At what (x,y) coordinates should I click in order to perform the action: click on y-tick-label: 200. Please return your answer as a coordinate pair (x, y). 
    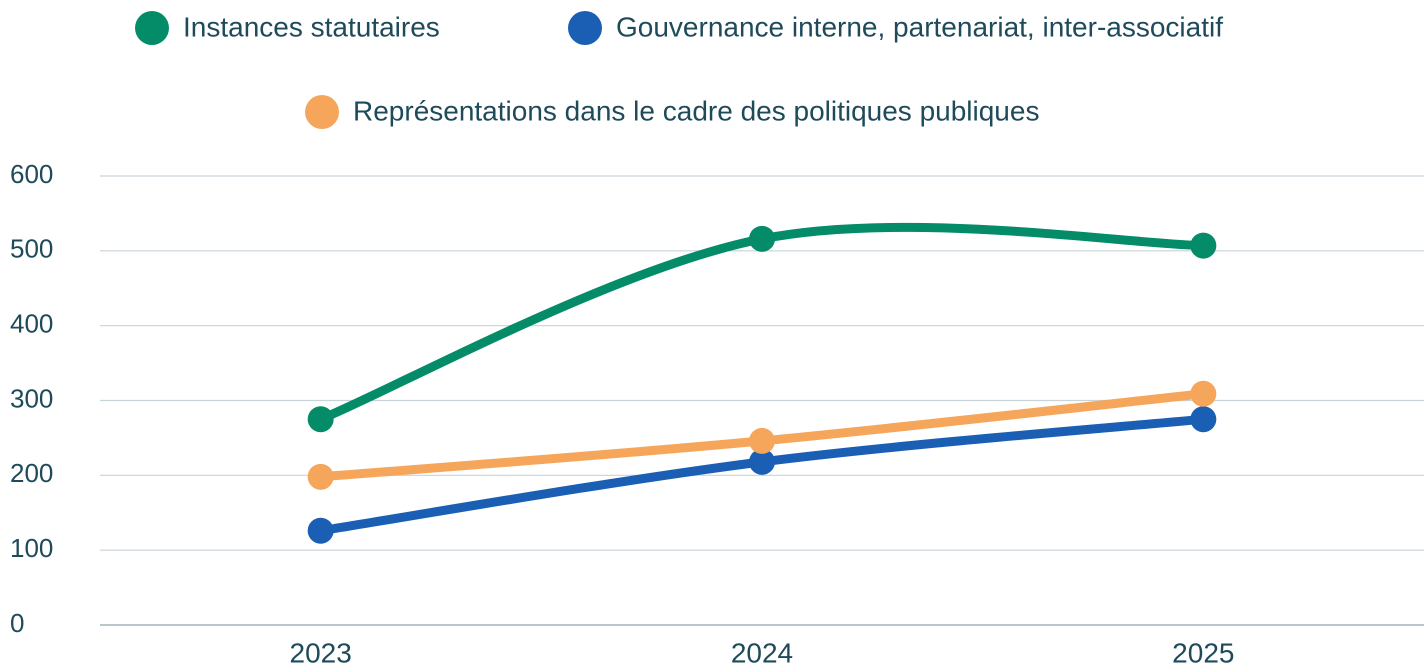
    Looking at the image, I should click on (31, 473).